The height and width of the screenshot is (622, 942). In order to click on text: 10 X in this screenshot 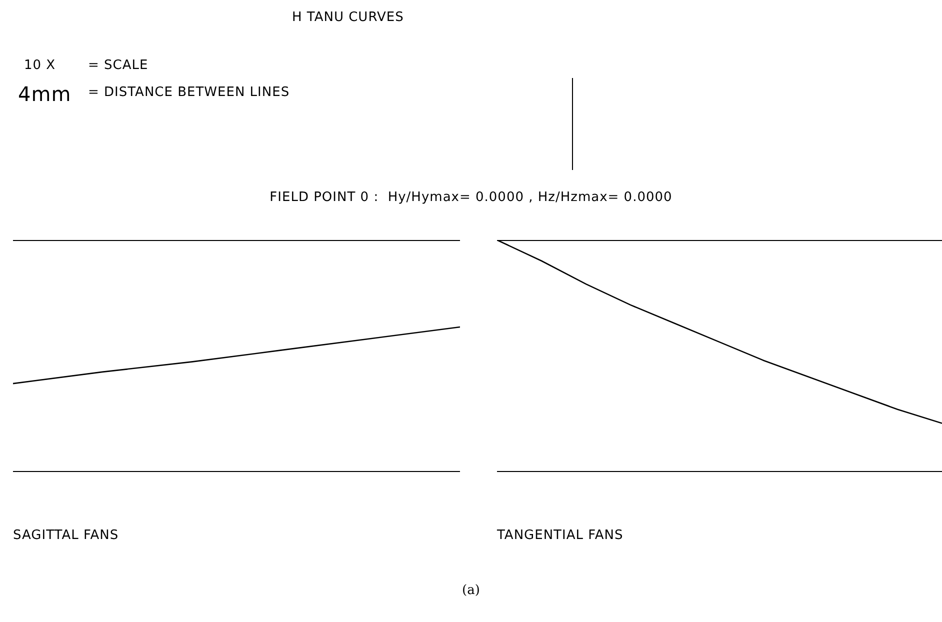, I will do `click(40, 65)`.